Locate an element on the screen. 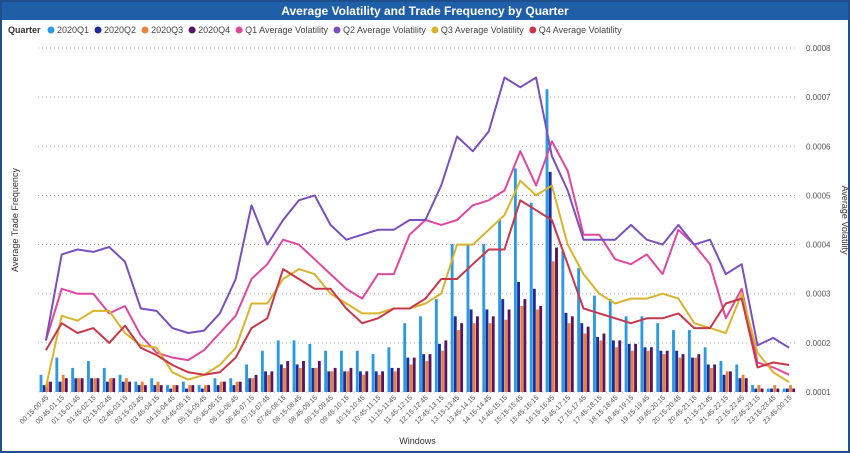 This screenshot has width=850, height=453. y-left-axis-title: Average Trade Frequency is located at coordinates (15, 220).